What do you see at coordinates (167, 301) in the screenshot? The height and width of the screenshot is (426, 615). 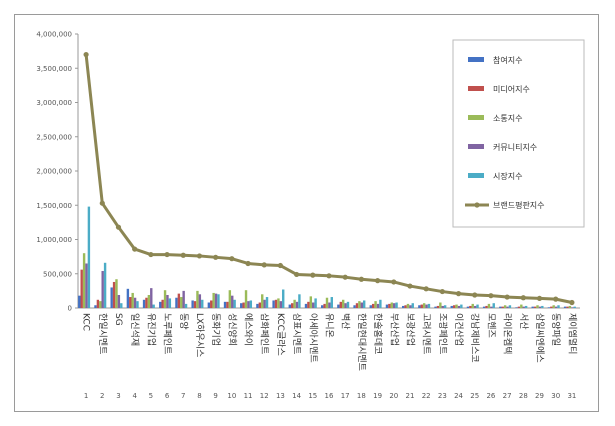 I see `bar-커뮤니티지수-6` at bounding box center [167, 301].